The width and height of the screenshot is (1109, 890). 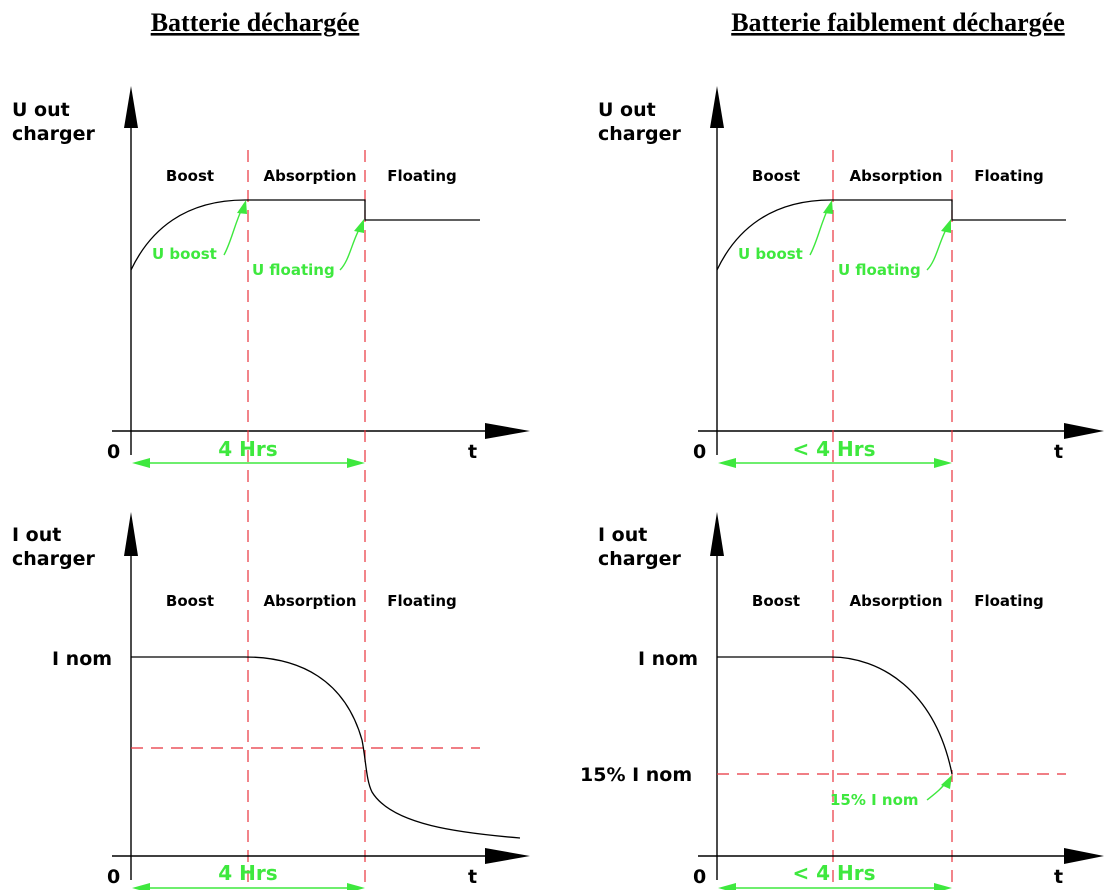 What do you see at coordinates (898, 22) in the screenshot?
I see `title-right: Batterie faiblement déchargée` at bounding box center [898, 22].